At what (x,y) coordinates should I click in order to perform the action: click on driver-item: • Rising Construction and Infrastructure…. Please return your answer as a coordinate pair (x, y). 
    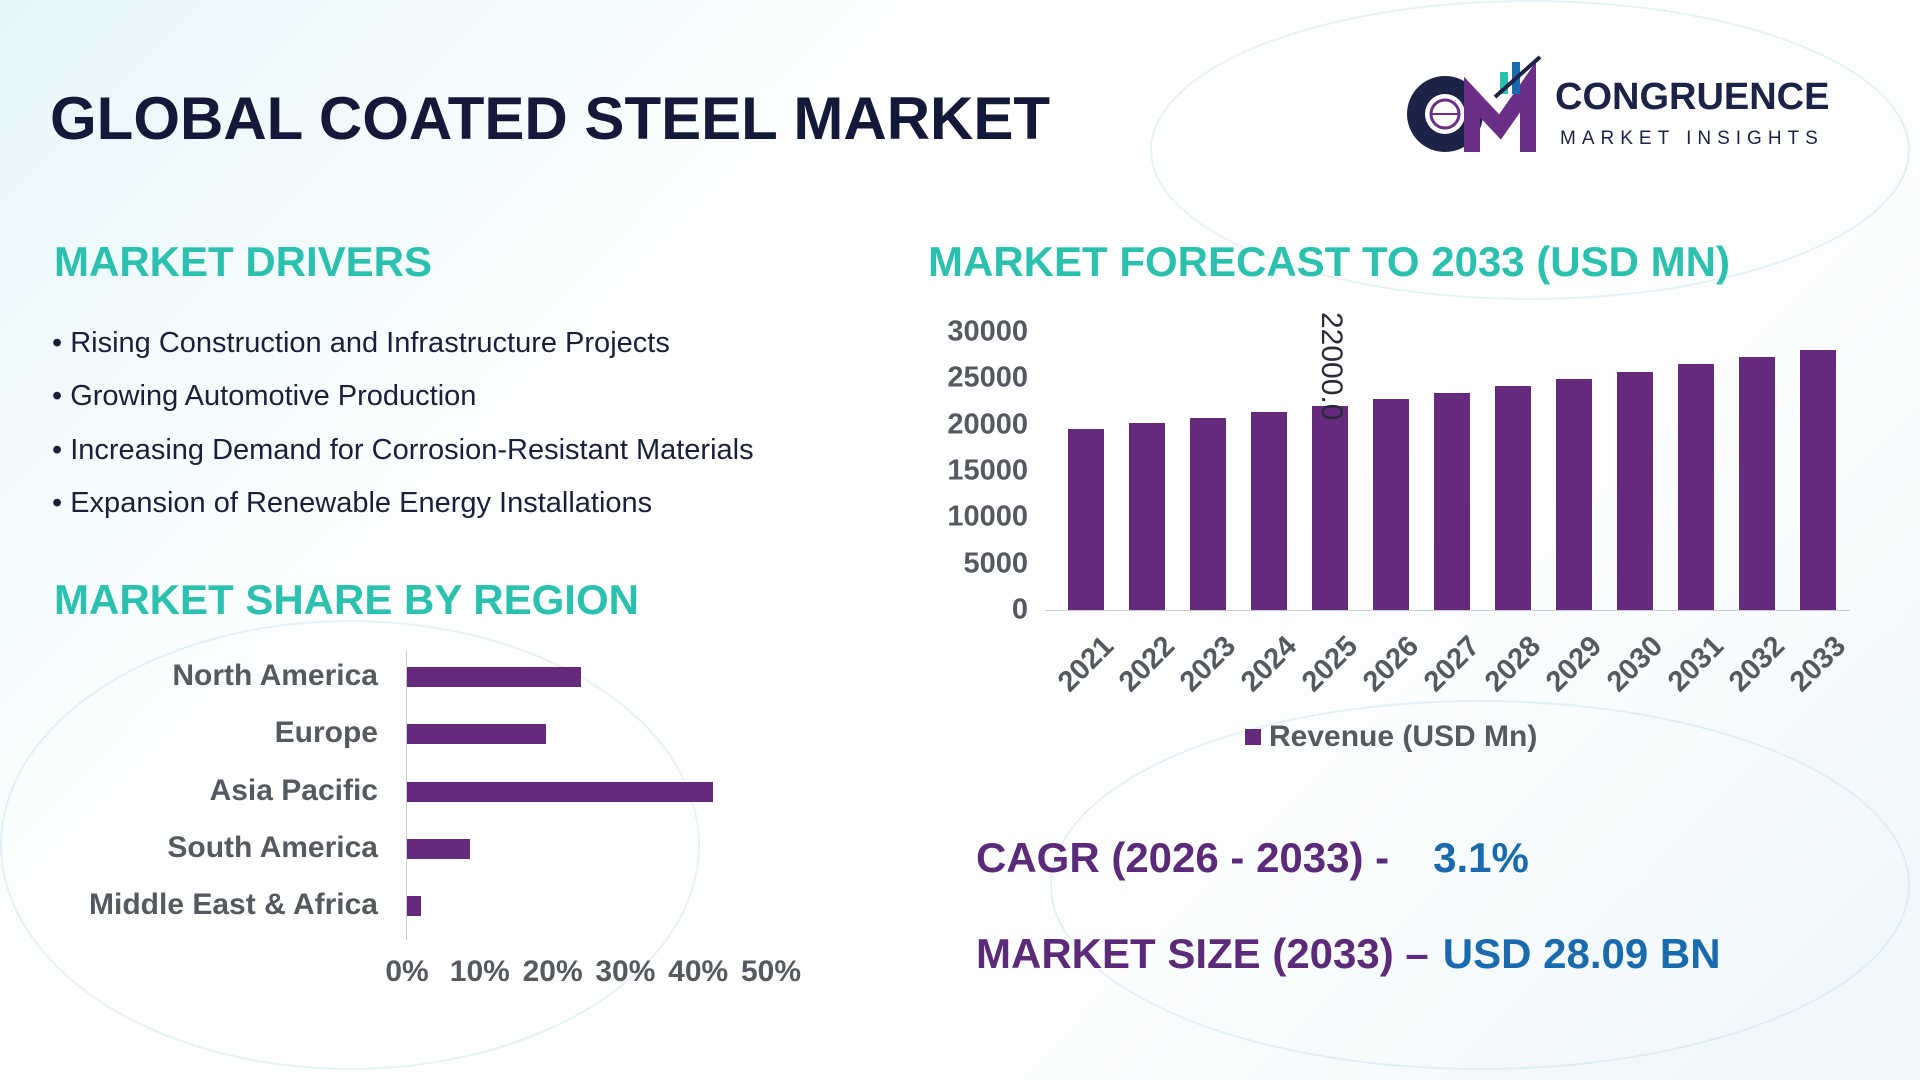
    Looking at the image, I should click on (361, 343).